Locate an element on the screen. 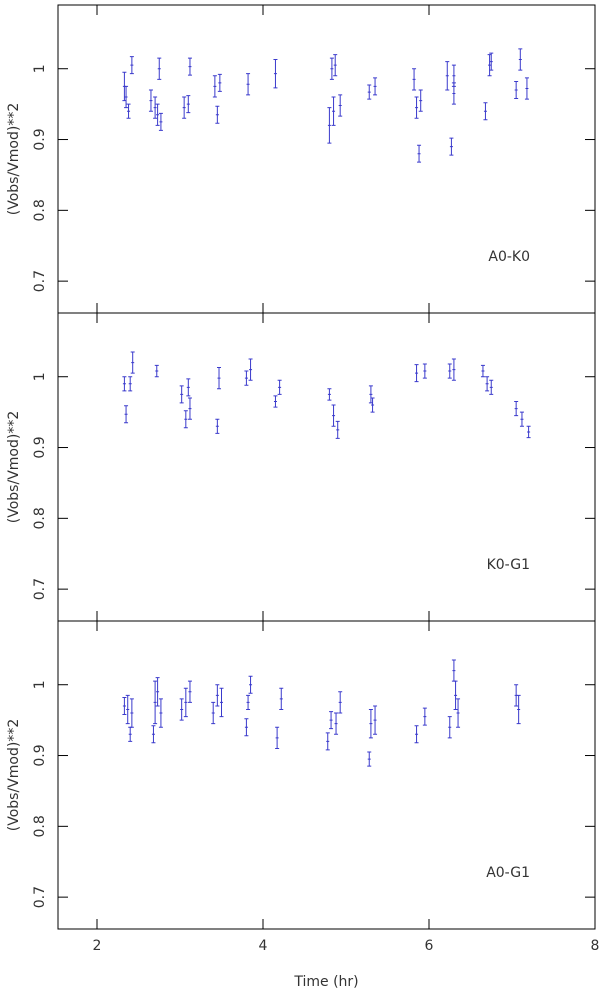 This screenshot has height=998, width=600. panel-annotation: K0-G1 is located at coordinates (508, 565).